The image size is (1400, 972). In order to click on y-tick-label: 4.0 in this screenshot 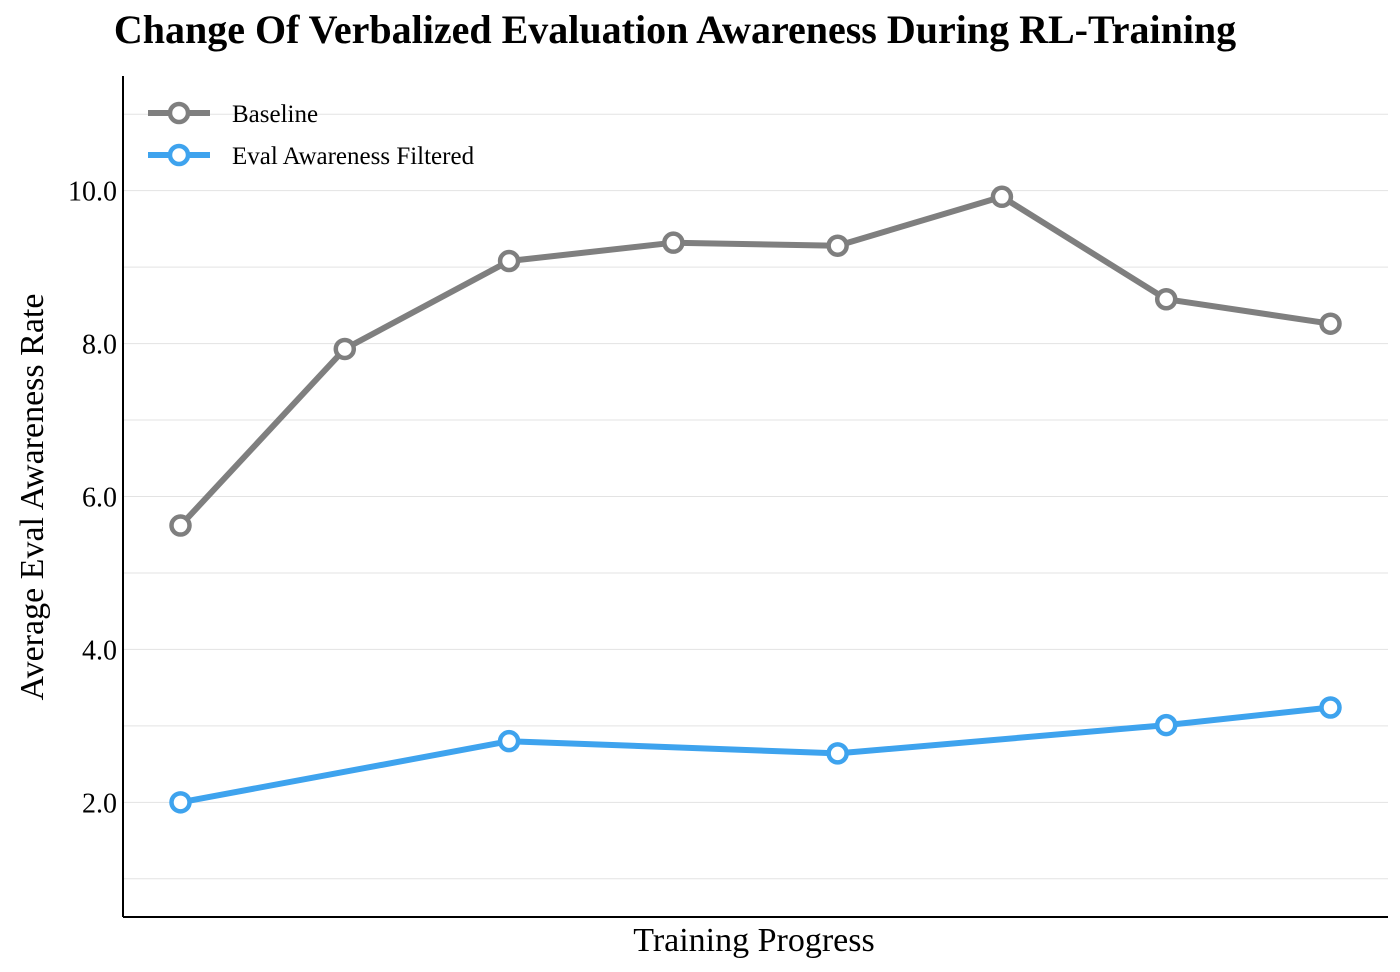, I will do `click(99, 650)`.